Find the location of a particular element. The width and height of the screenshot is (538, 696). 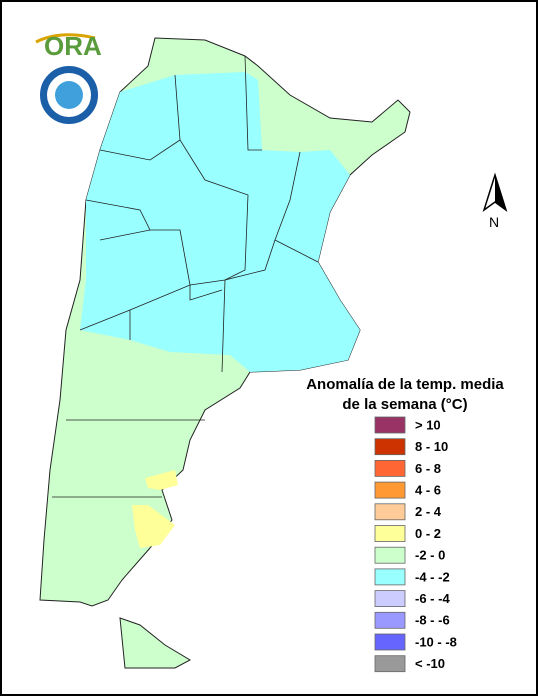

logo: ORA is located at coordinates (68, 78).